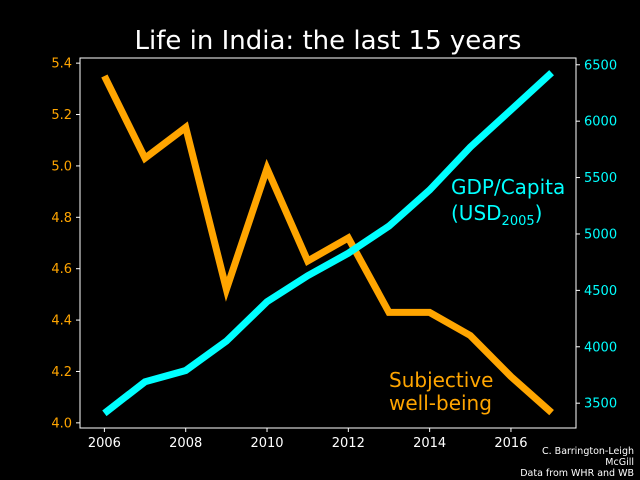  I want to click on gdp-series-label: GDP/Capita (USD2005), so click(511, 202).